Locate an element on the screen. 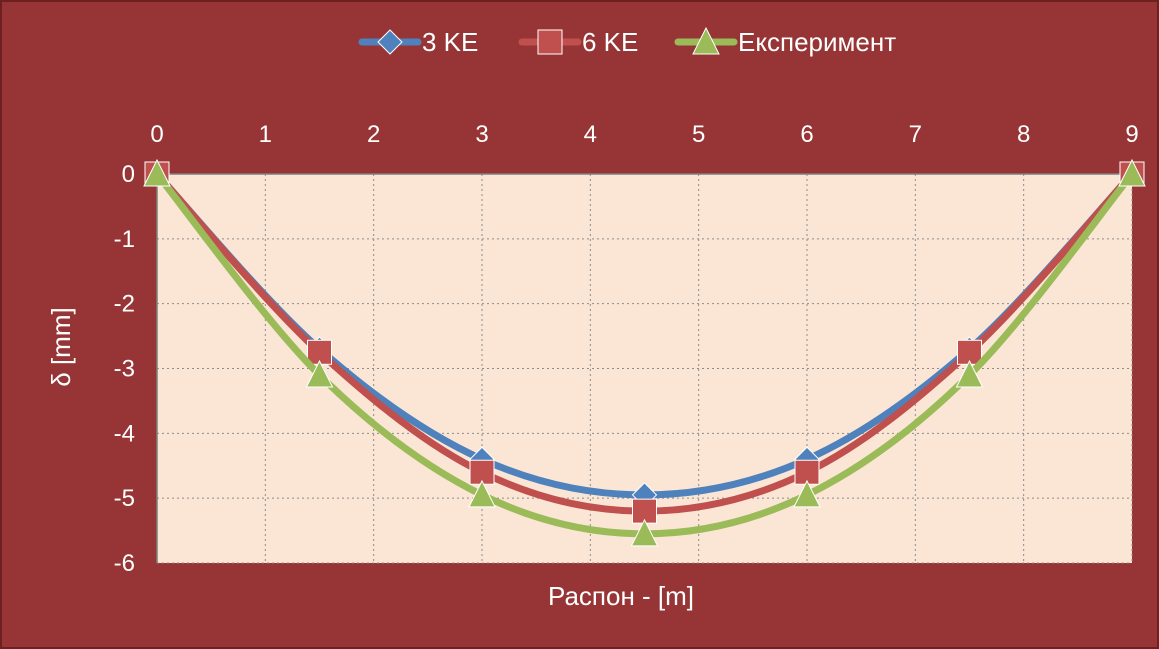  legend-item: Експеримент is located at coordinates (785, 41).